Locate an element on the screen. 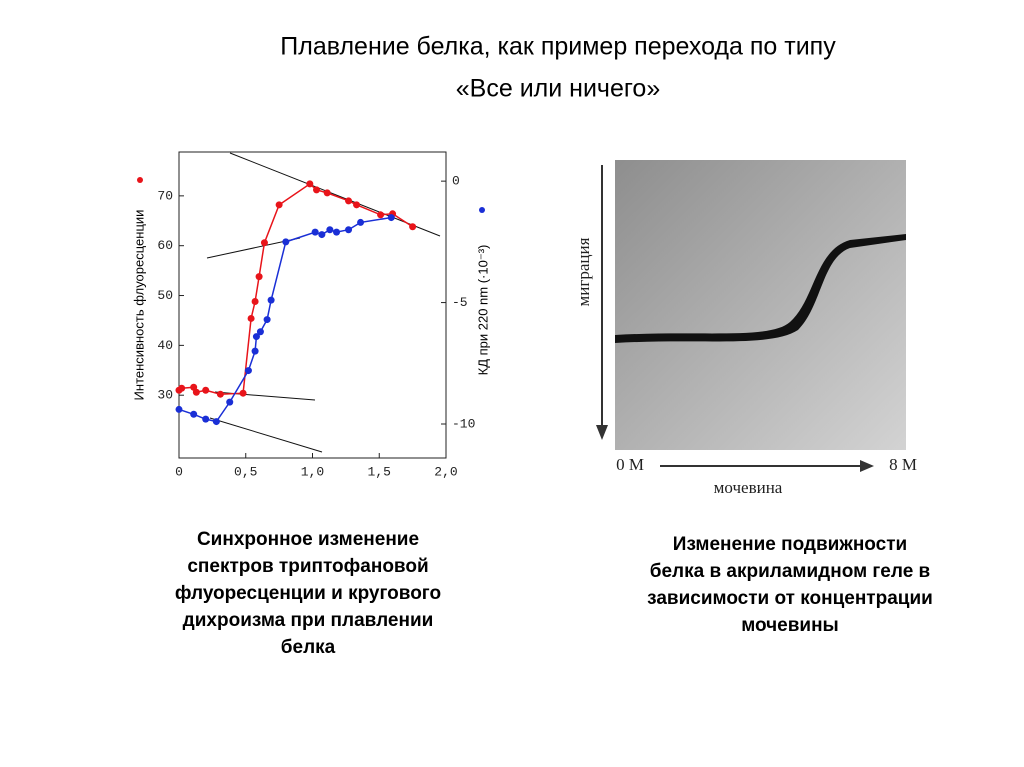 The image size is (1024, 767). caption: белка is located at coordinates (308, 647).